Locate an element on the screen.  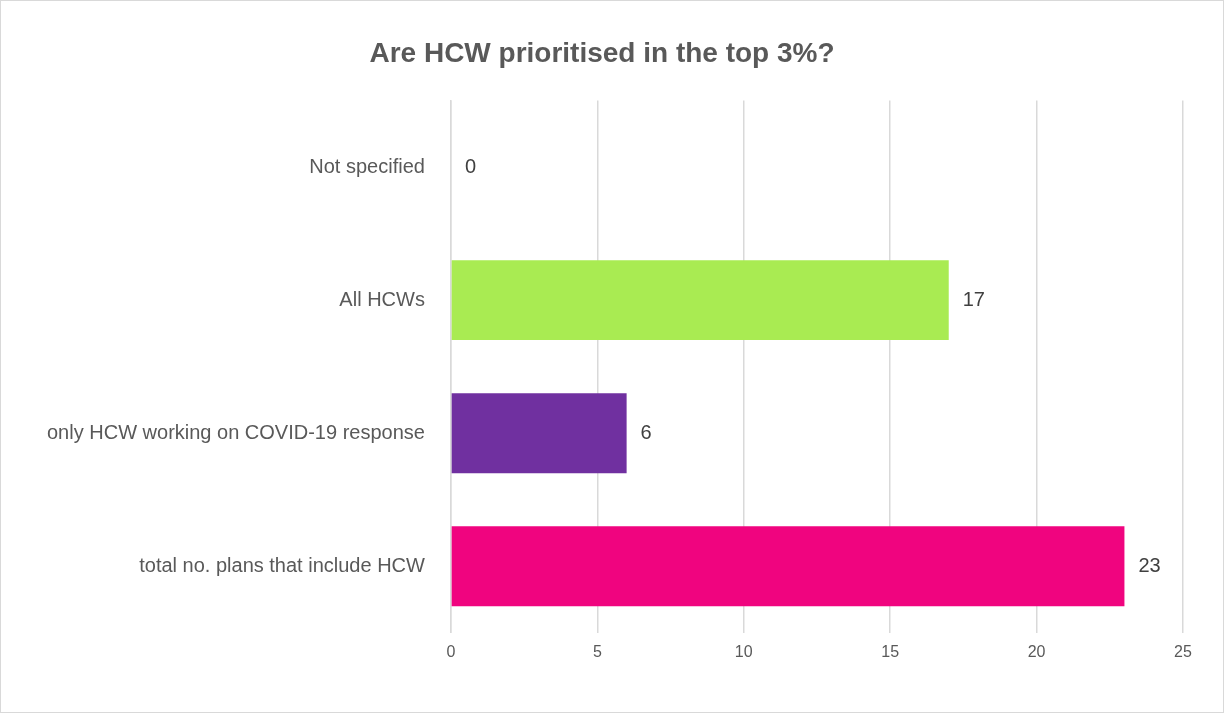
y-tick-label: total no. plans that include HCW is located at coordinates (282, 564).